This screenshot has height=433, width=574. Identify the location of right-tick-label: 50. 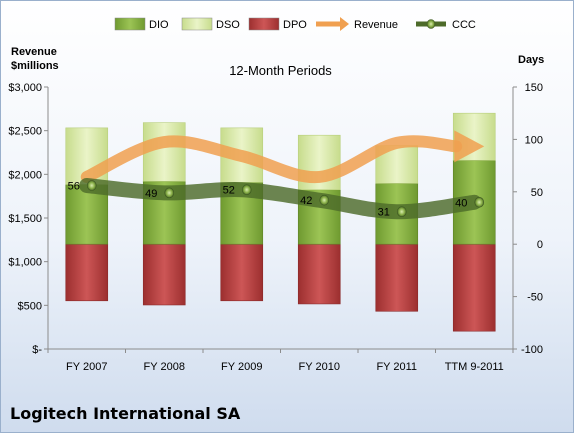
(537, 193).